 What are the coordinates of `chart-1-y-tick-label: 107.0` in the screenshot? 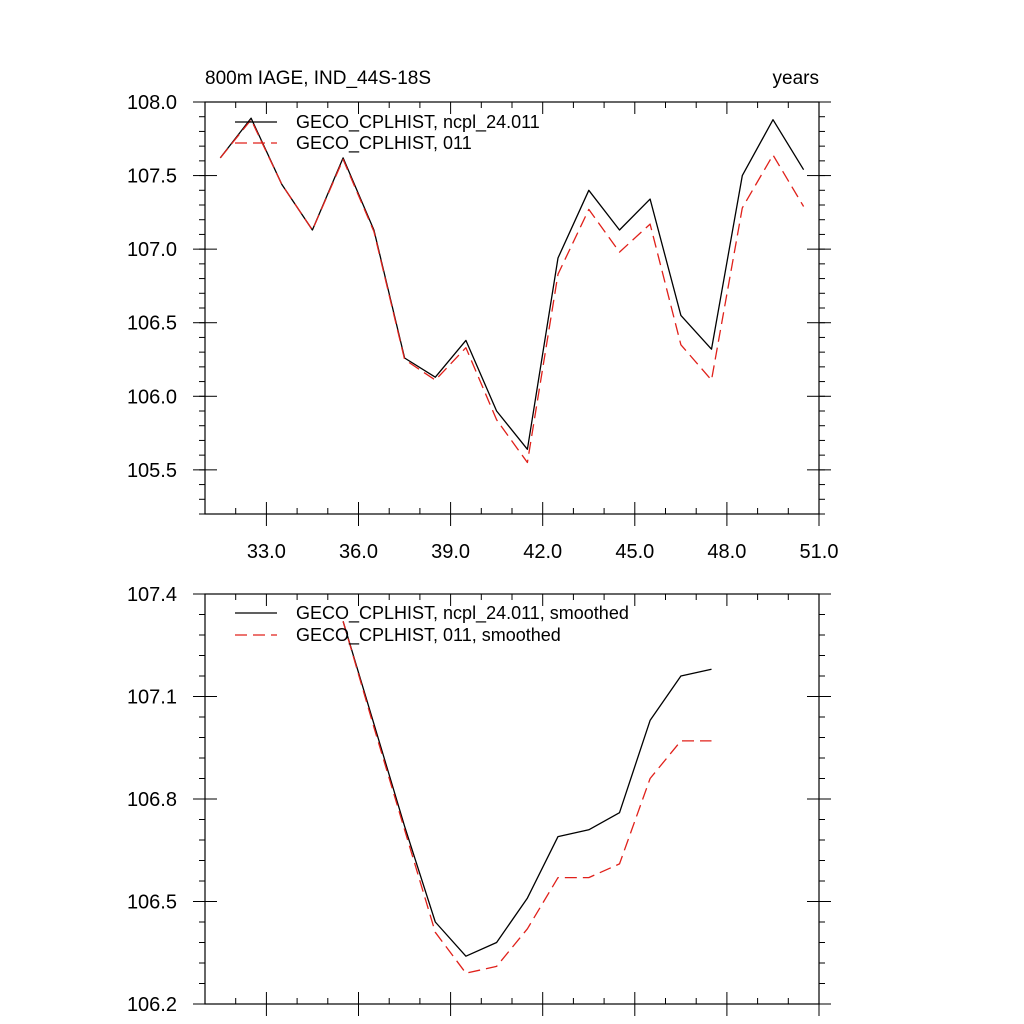 It's located at (152, 250).